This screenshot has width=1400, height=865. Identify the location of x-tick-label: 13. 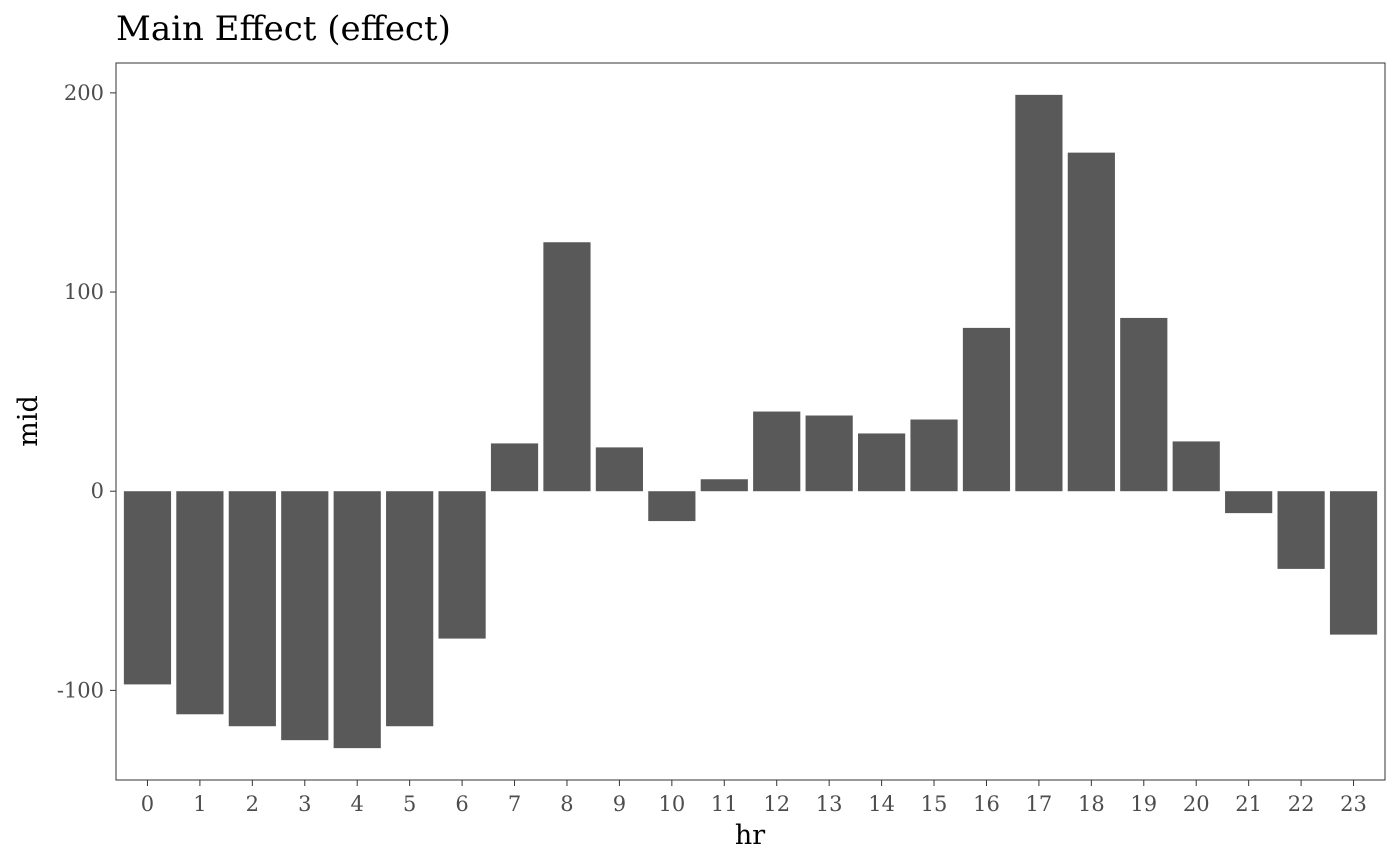
(829, 804).